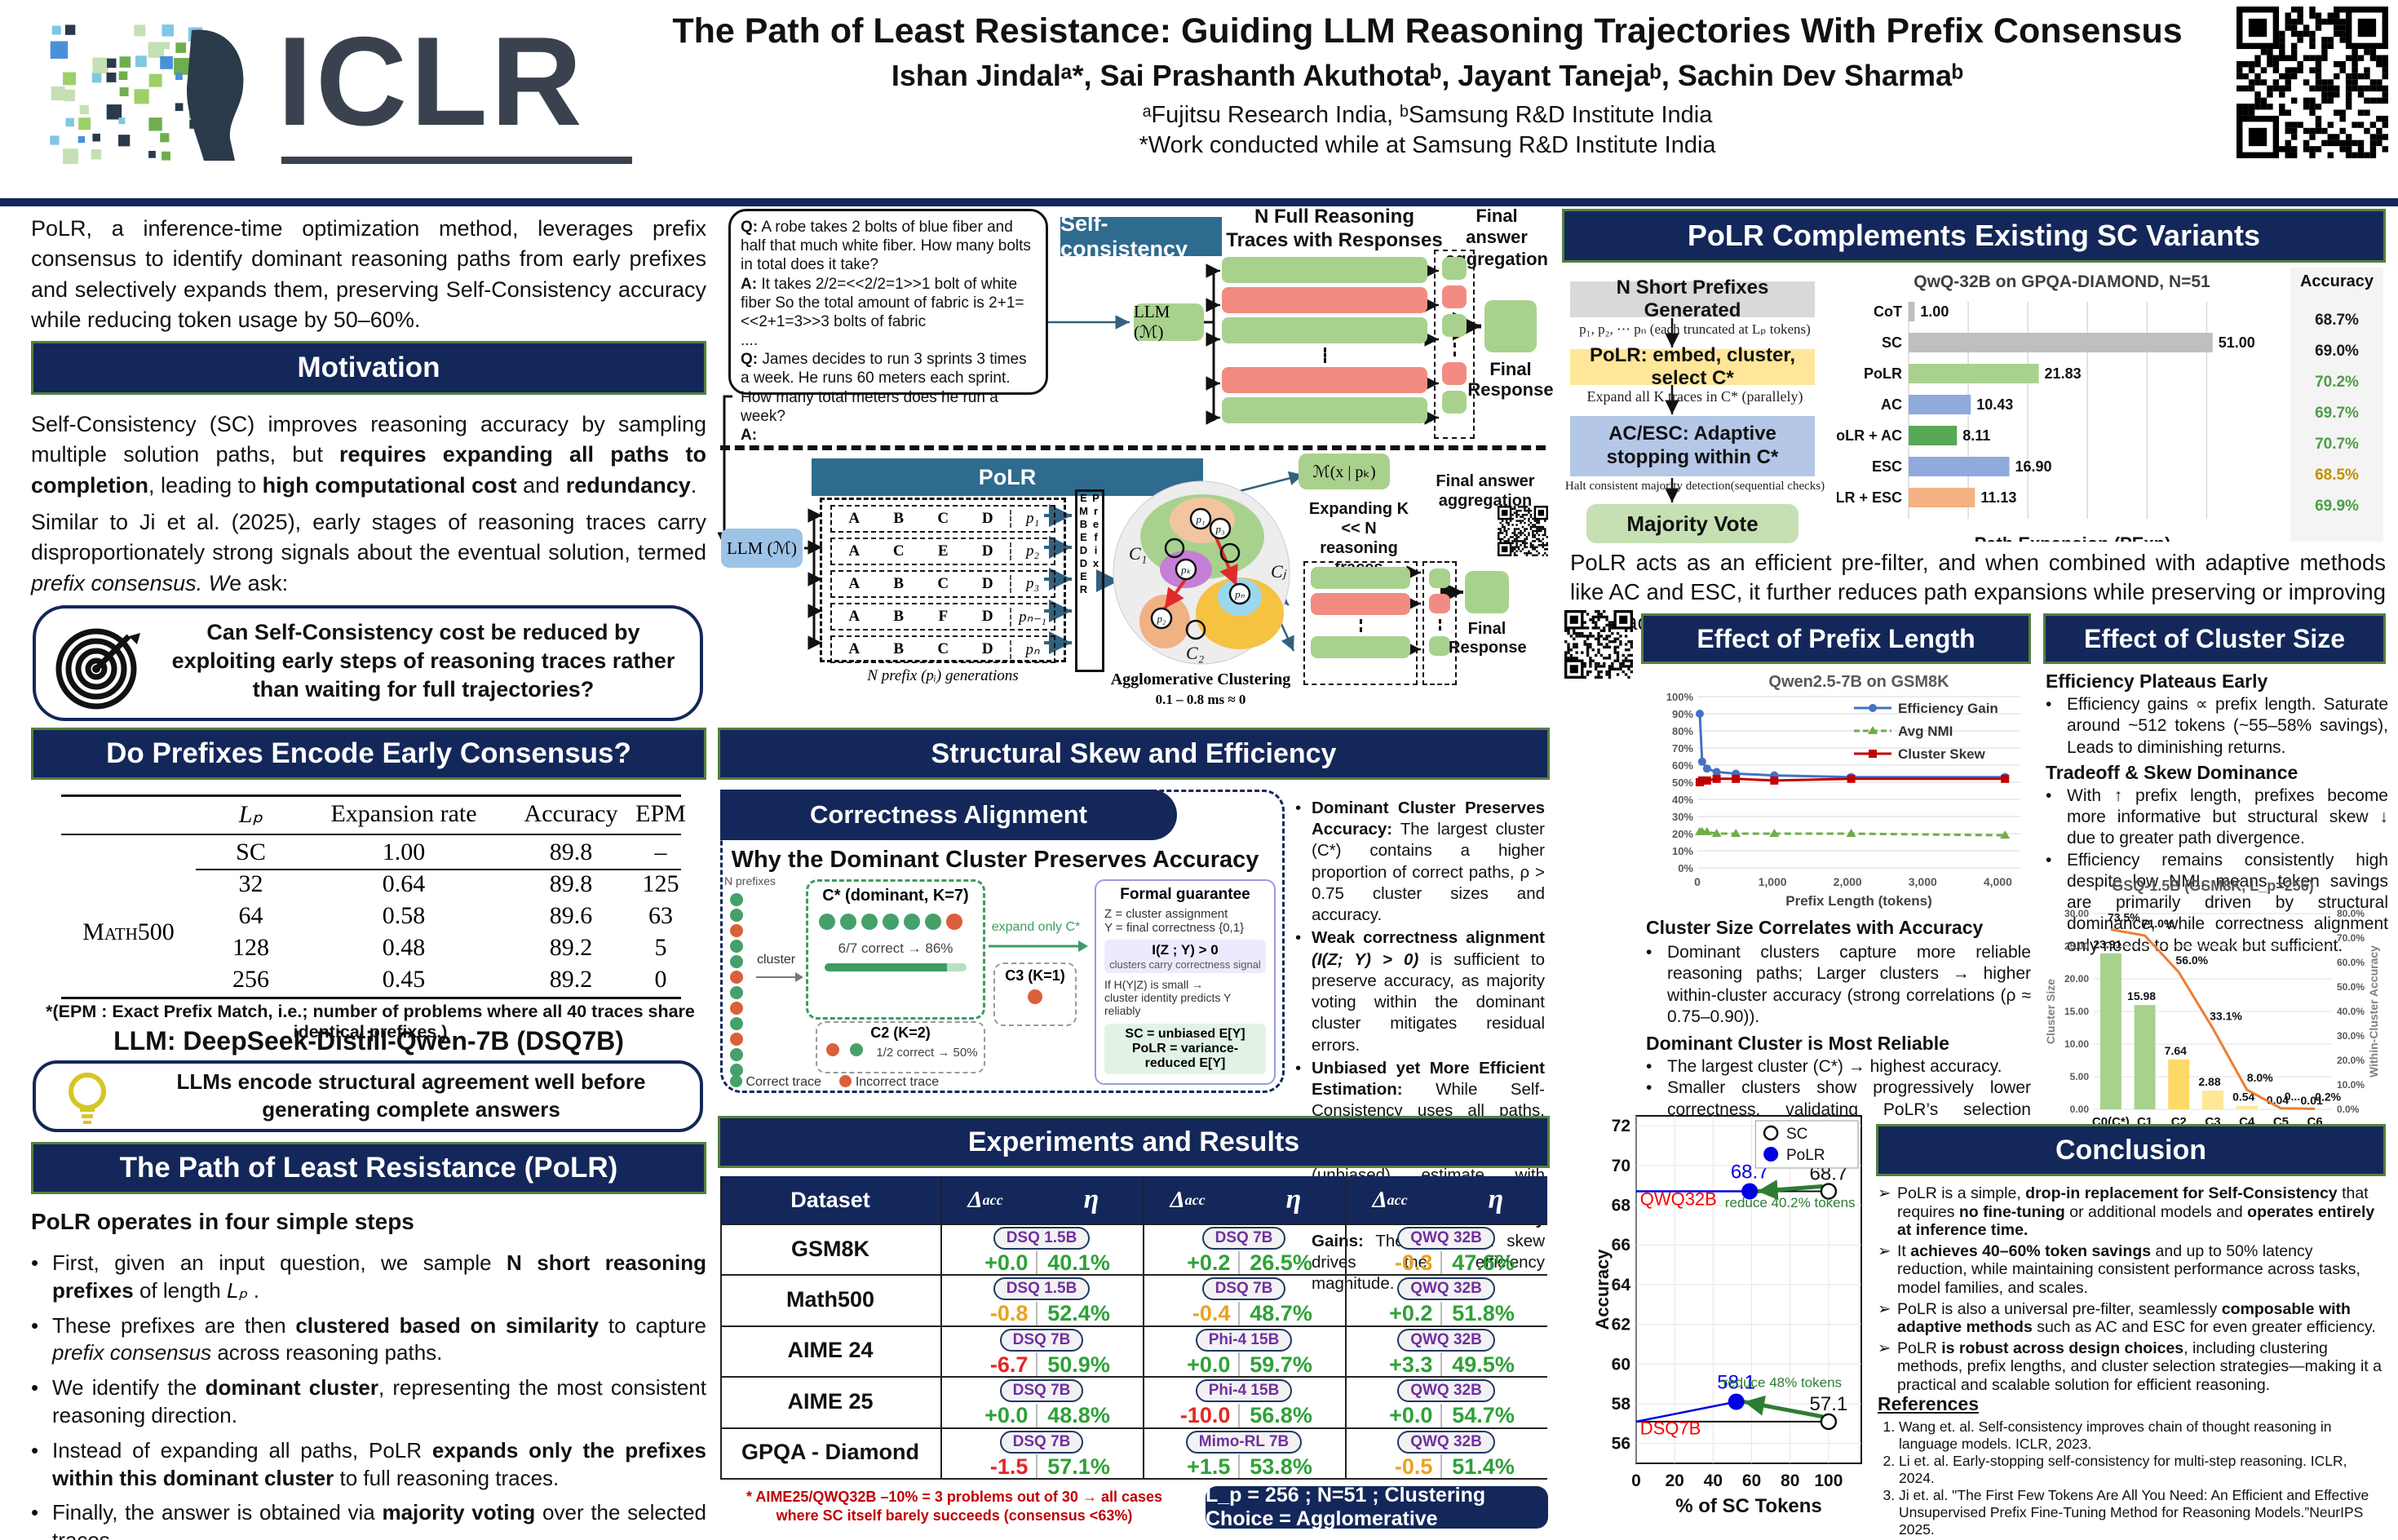 This screenshot has height=1540, width=2398. What do you see at coordinates (251, 915) in the screenshot?
I see `consensus-cell: 64` at bounding box center [251, 915].